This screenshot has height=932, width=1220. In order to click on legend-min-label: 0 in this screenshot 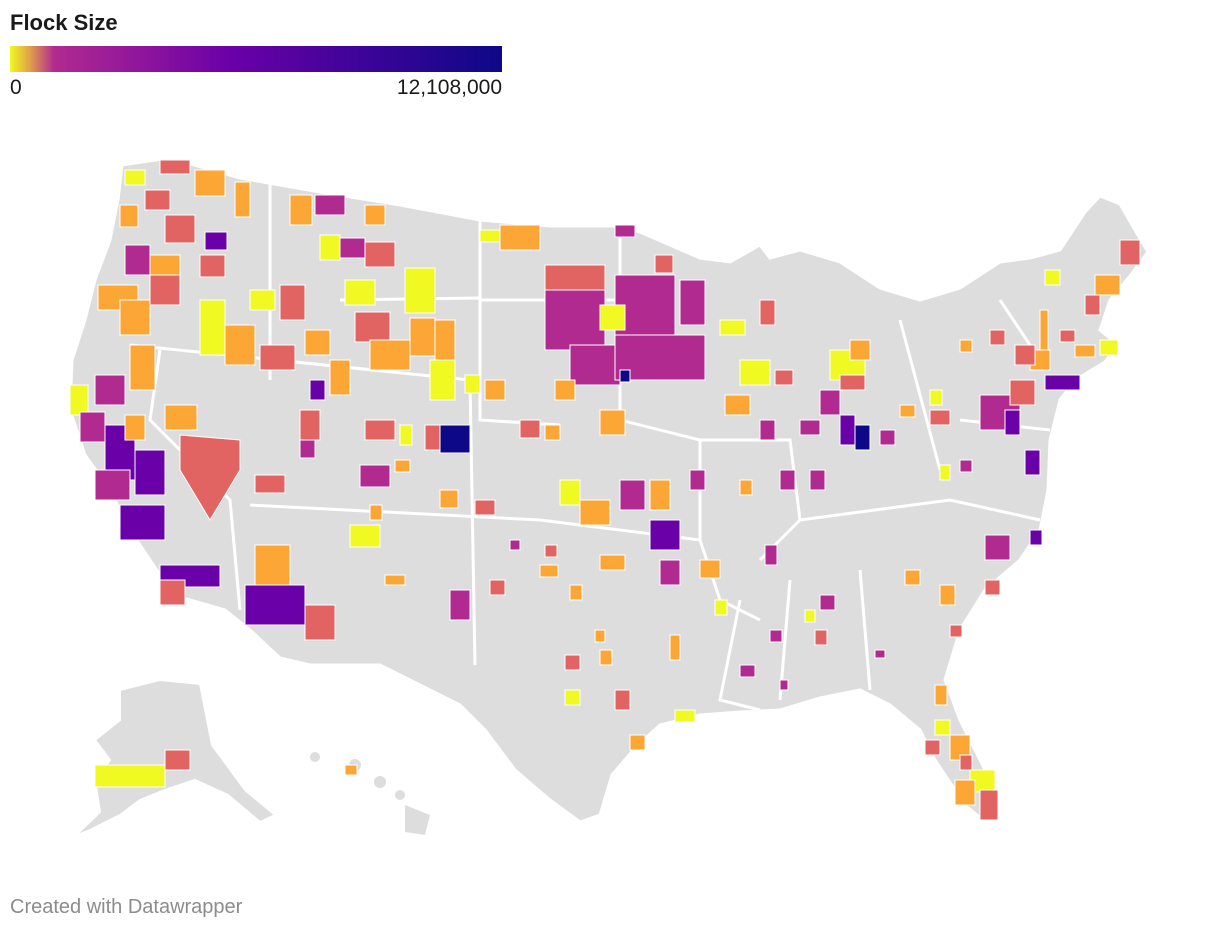, I will do `click(16, 87)`.